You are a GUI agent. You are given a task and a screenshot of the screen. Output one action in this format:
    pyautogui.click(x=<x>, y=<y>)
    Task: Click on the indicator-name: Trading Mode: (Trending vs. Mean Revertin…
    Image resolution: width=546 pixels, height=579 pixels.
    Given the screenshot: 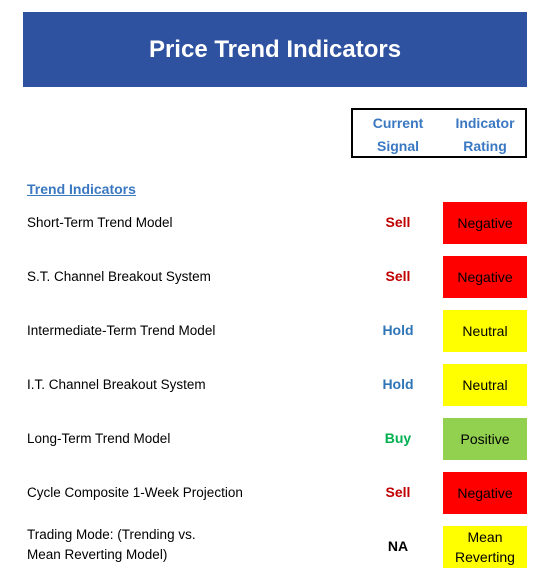 What is the action you would take?
    pyautogui.click(x=111, y=545)
    